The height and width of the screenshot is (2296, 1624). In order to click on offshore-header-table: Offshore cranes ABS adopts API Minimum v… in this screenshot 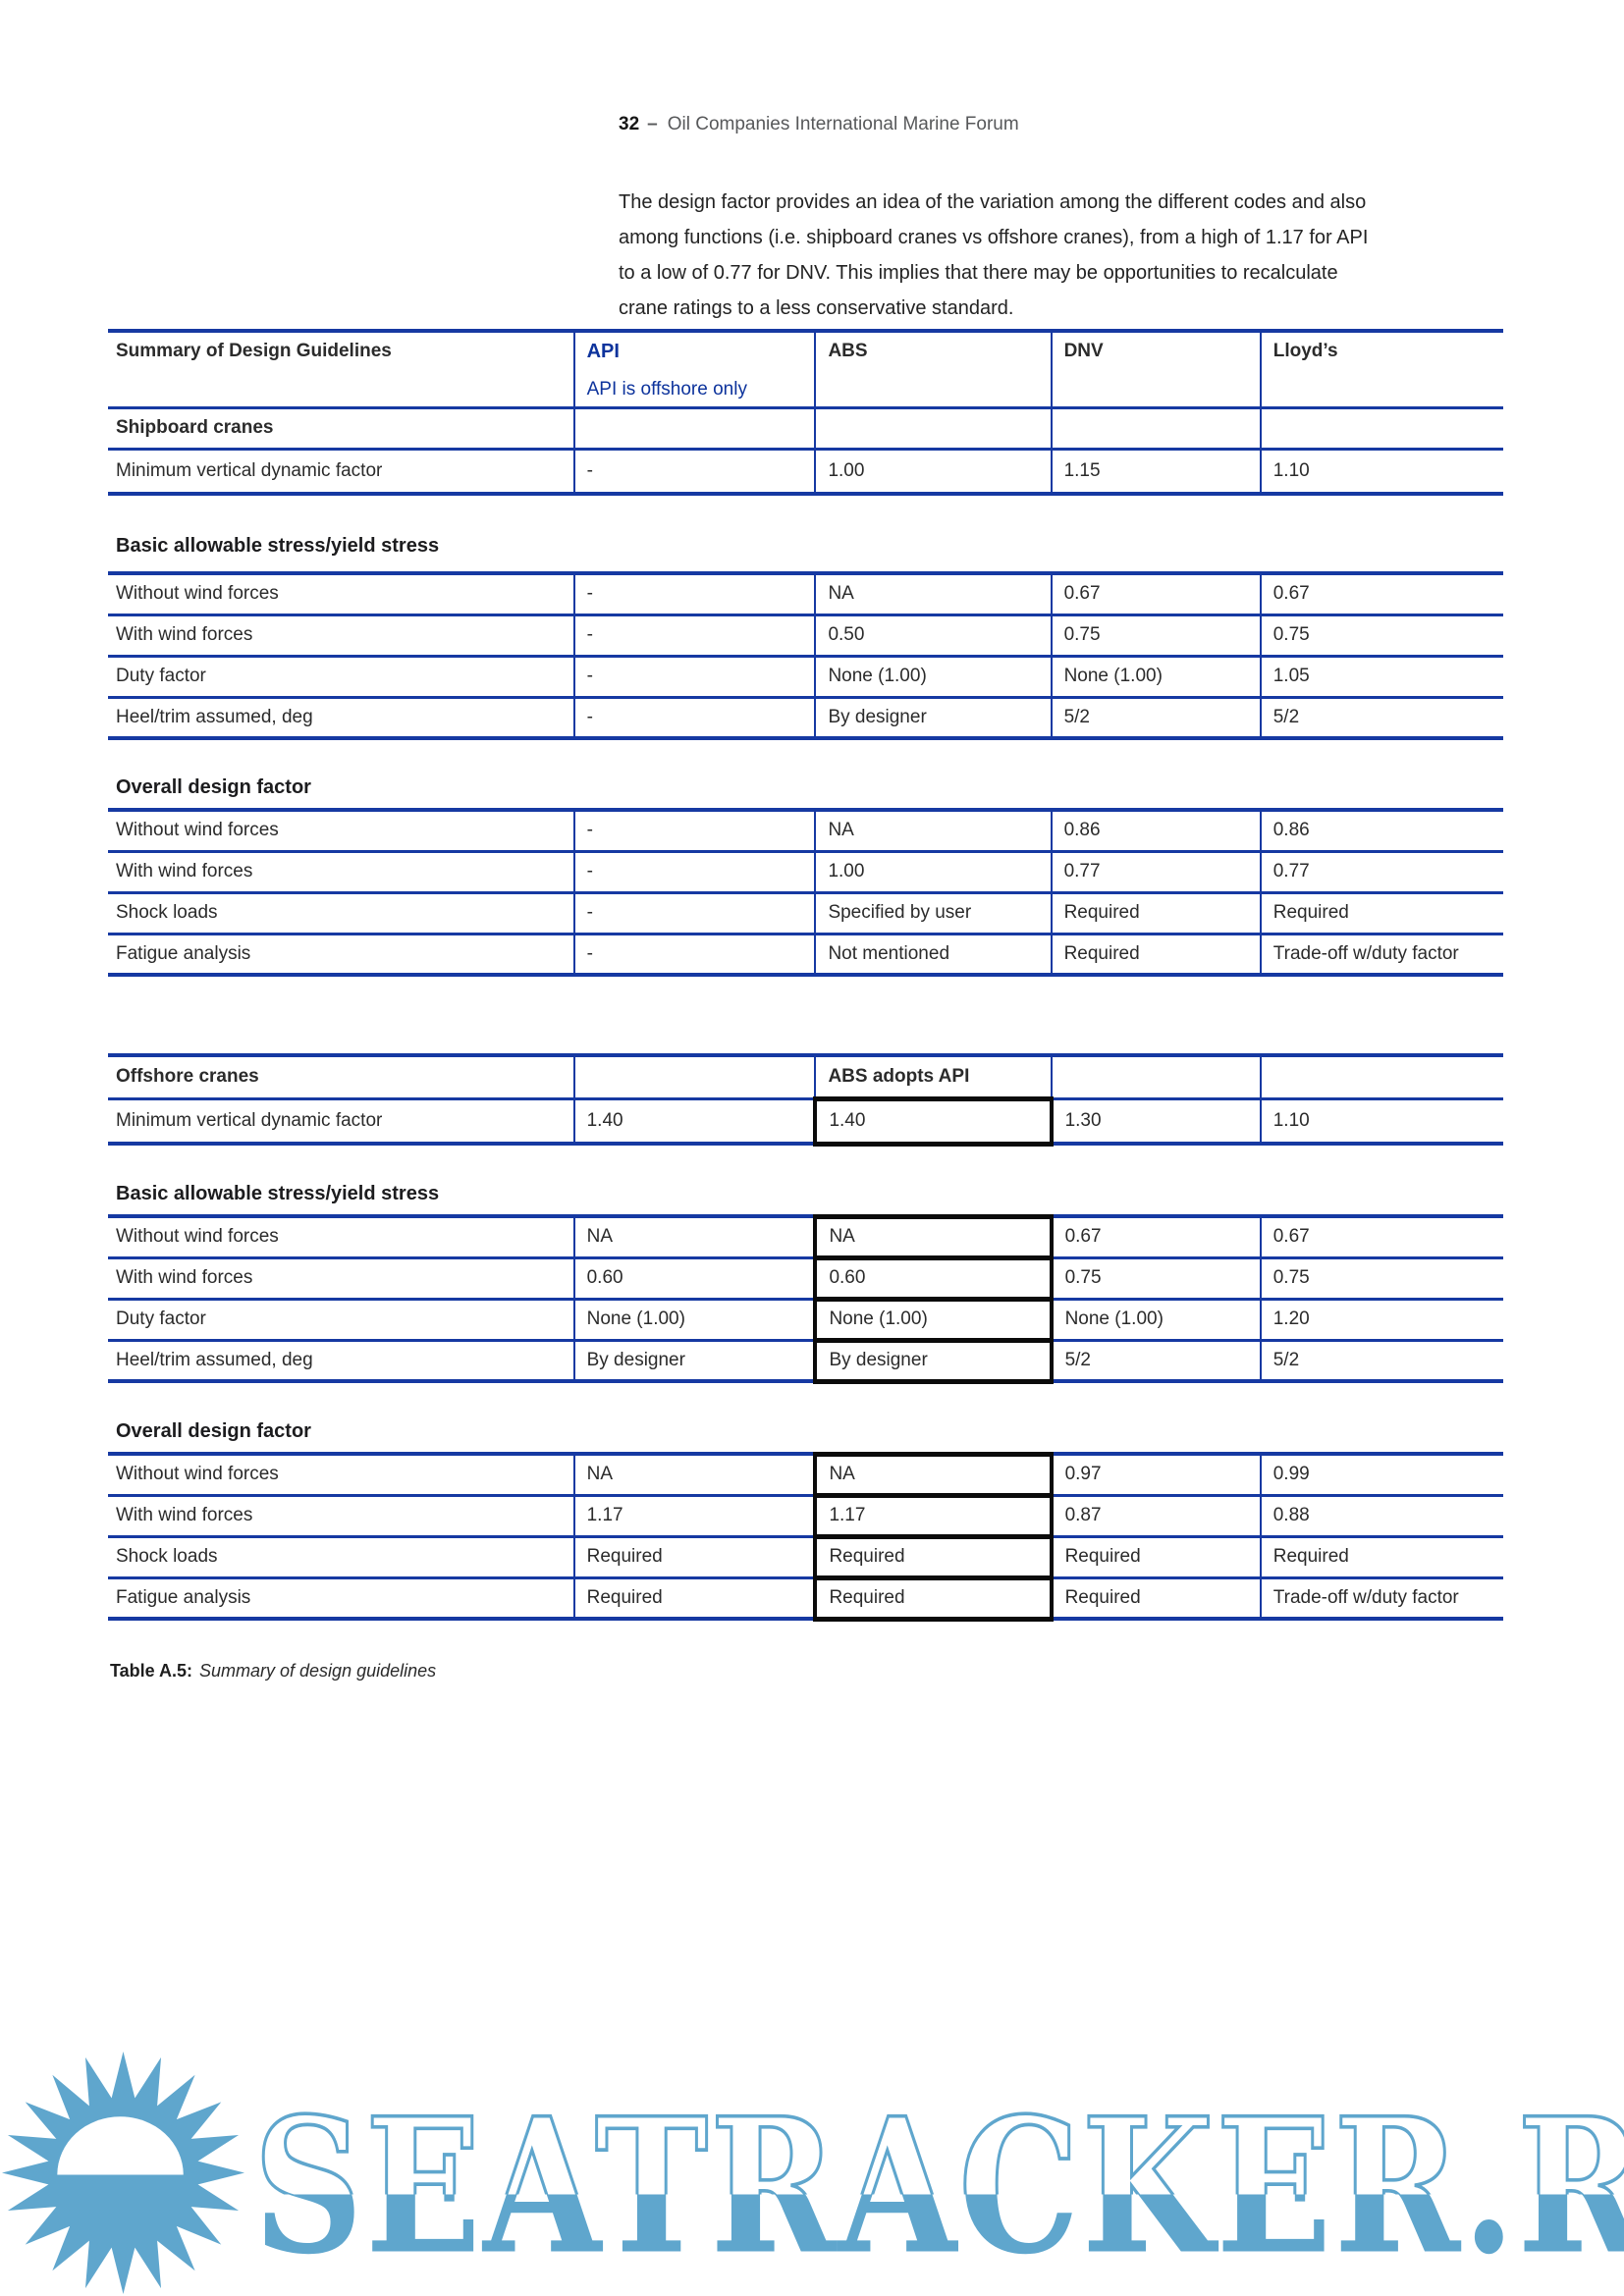, I will do `click(805, 1100)`.